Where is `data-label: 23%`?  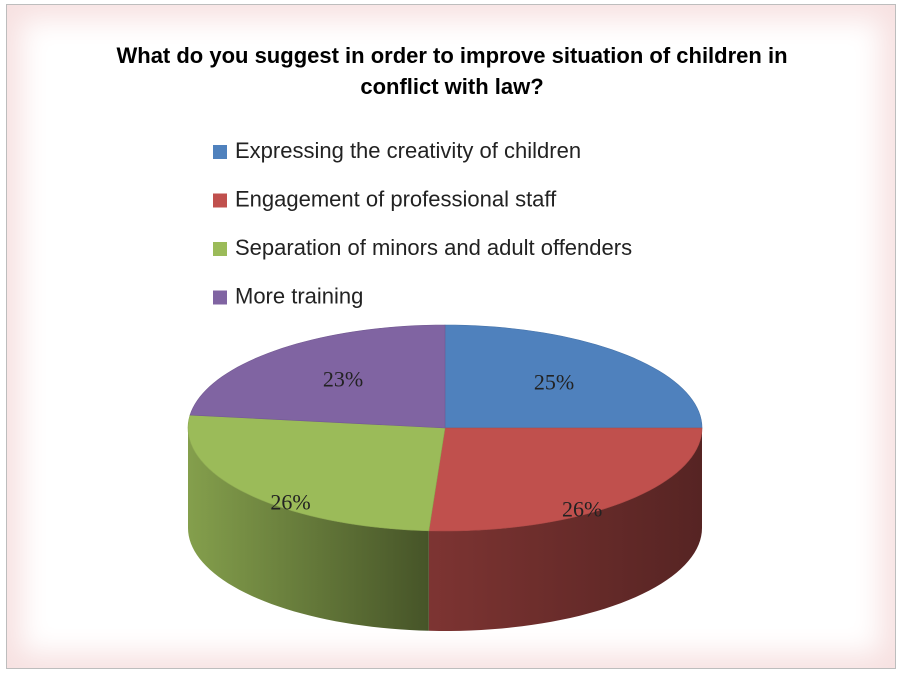
data-label: 23% is located at coordinates (343, 379).